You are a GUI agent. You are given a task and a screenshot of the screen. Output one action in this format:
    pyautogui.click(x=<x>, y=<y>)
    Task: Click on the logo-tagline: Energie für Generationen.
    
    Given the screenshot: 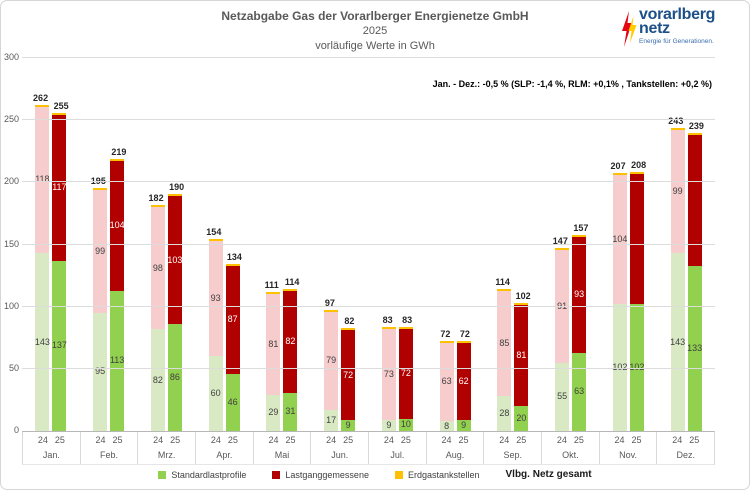 What is the action you would take?
    pyautogui.click(x=676, y=41)
    